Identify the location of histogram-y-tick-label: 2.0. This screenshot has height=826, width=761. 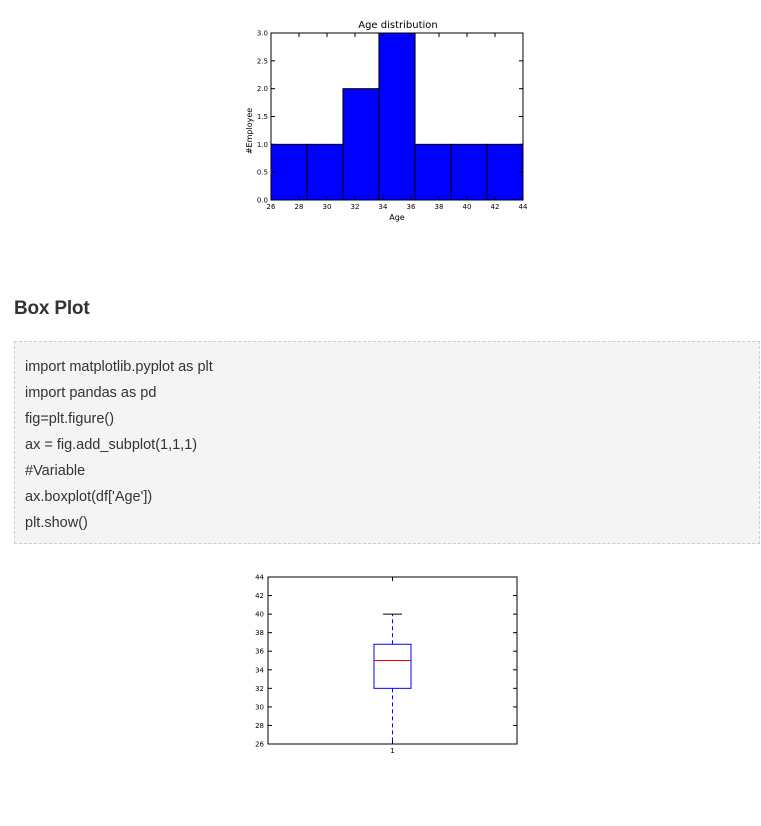
(262, 89).